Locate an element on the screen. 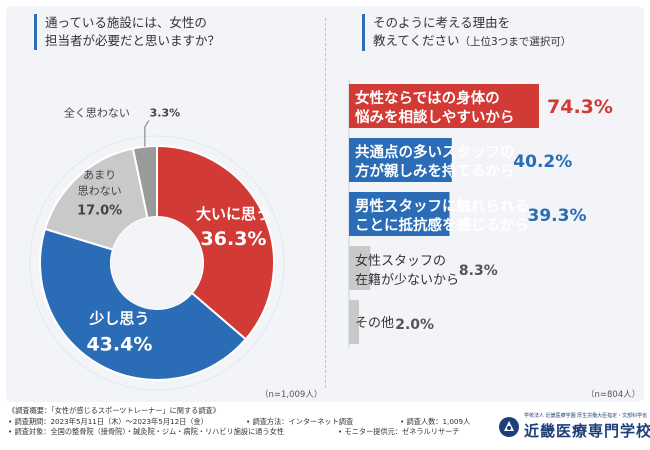  left-question: 通っている施設には、女性の 担当者が必要だと思いますか？ is located at coordinates (127, 32).